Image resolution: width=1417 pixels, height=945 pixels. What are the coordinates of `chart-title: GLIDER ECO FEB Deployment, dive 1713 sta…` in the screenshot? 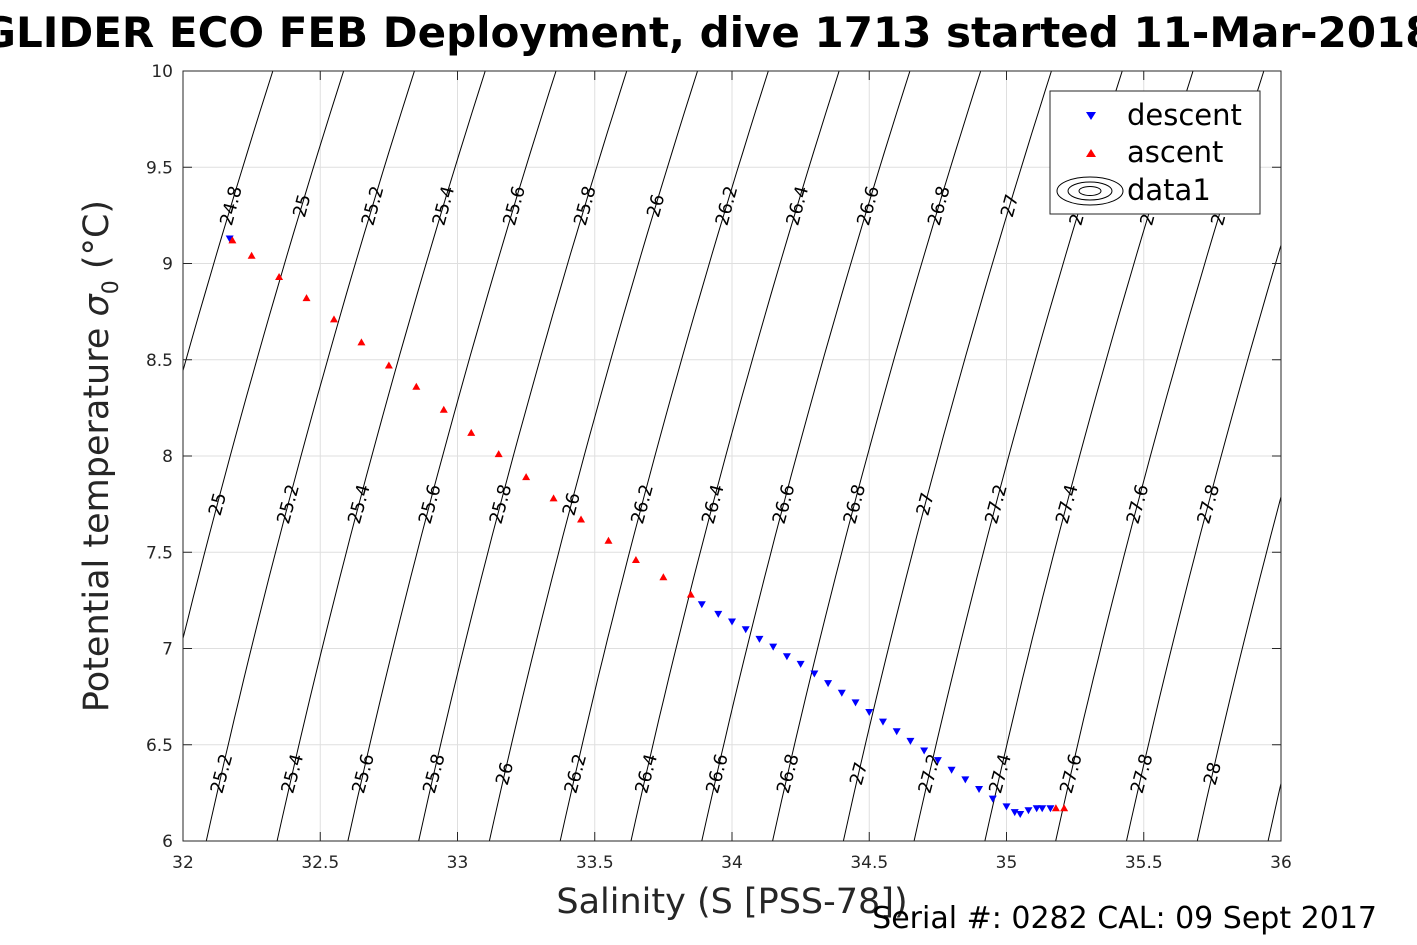 It's located at (708, 32).